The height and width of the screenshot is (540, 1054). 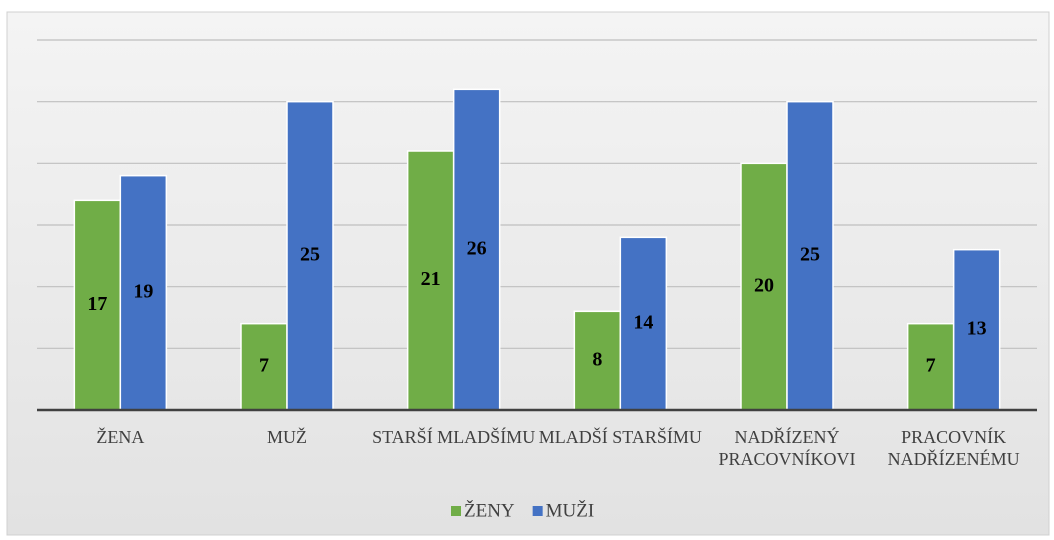 I want to click on x-tick-label: MUŽ, so click(x=287, y=437).